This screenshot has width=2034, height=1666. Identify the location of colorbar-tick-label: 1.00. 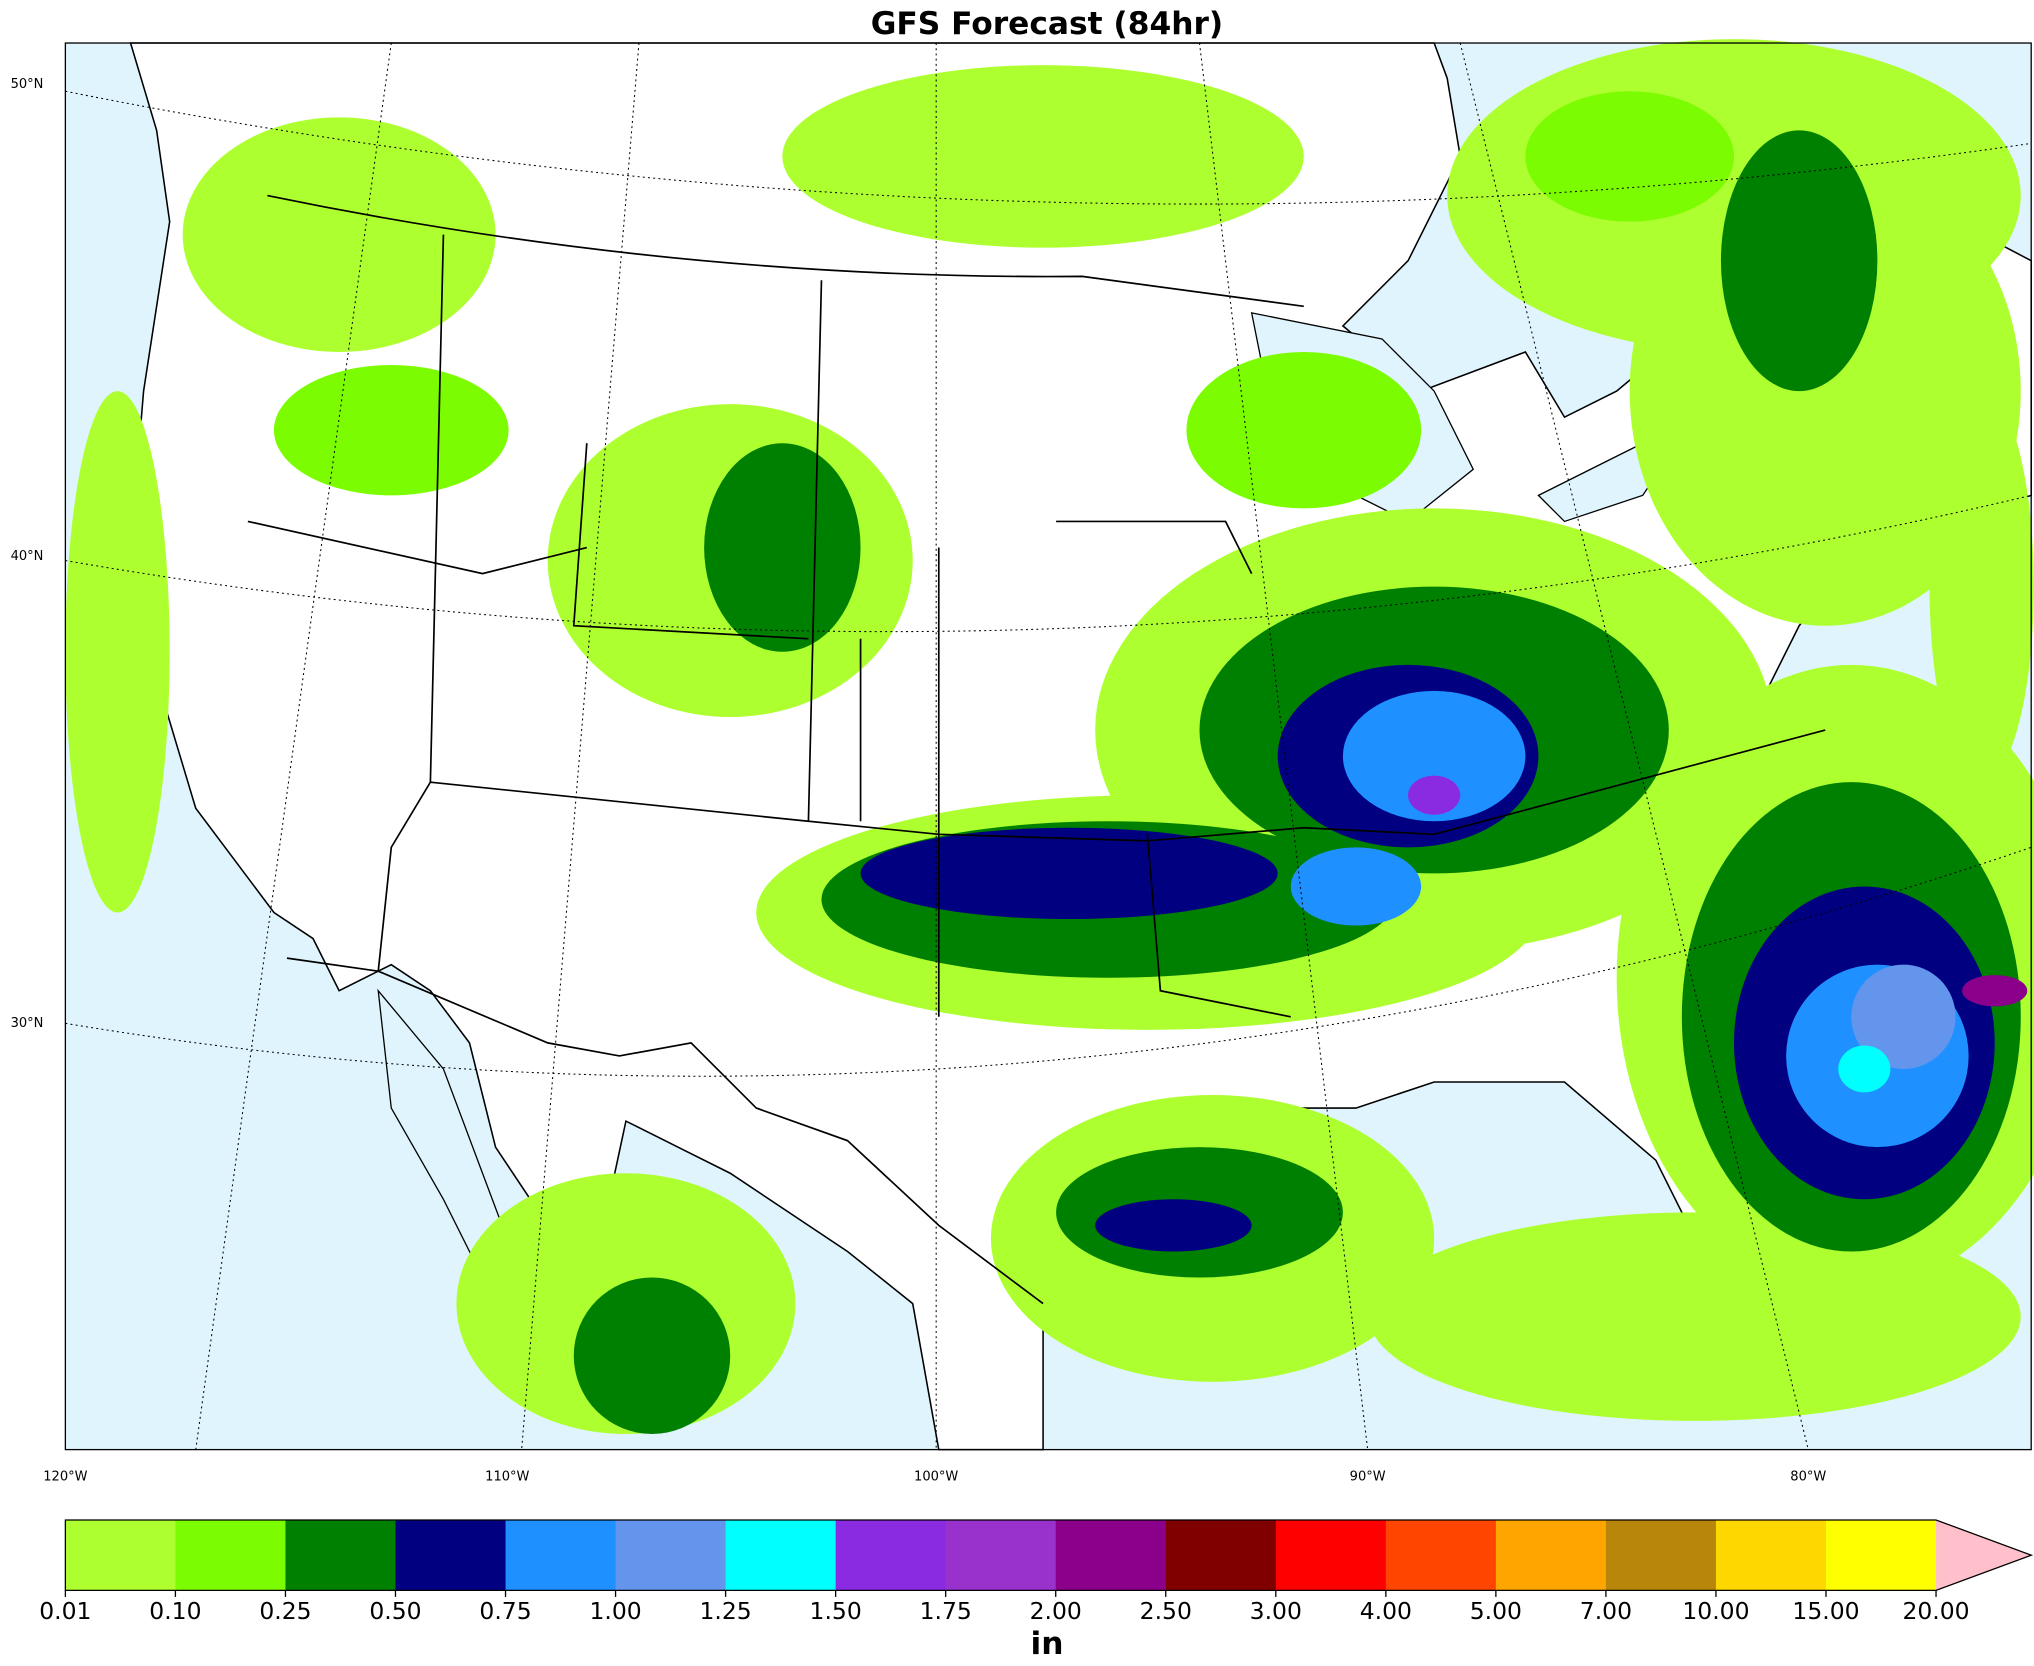
(615, 1611).